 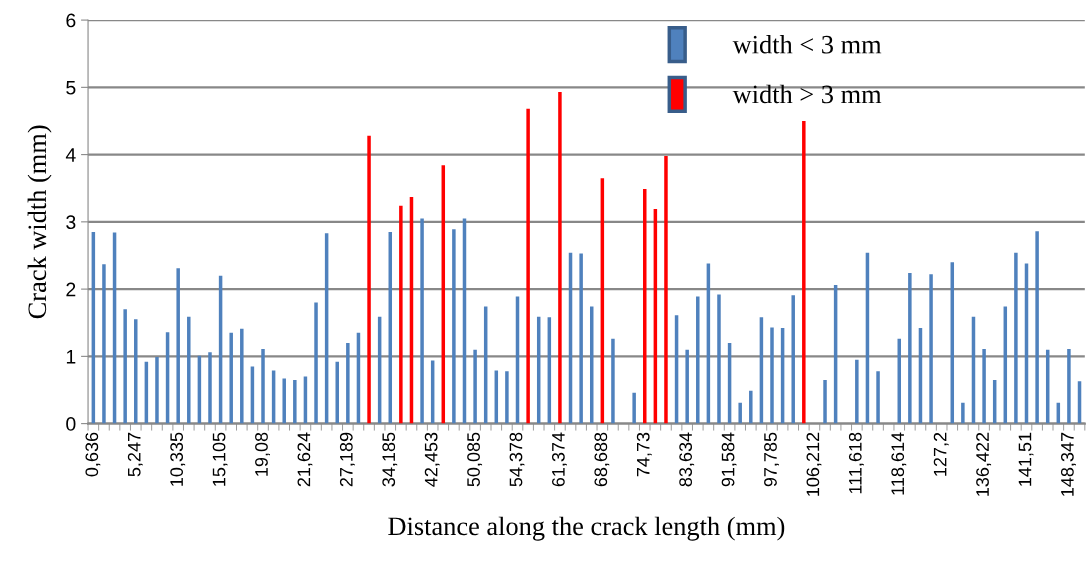 I want to click on y-tick-label: 4, so click(x=70, y=155).